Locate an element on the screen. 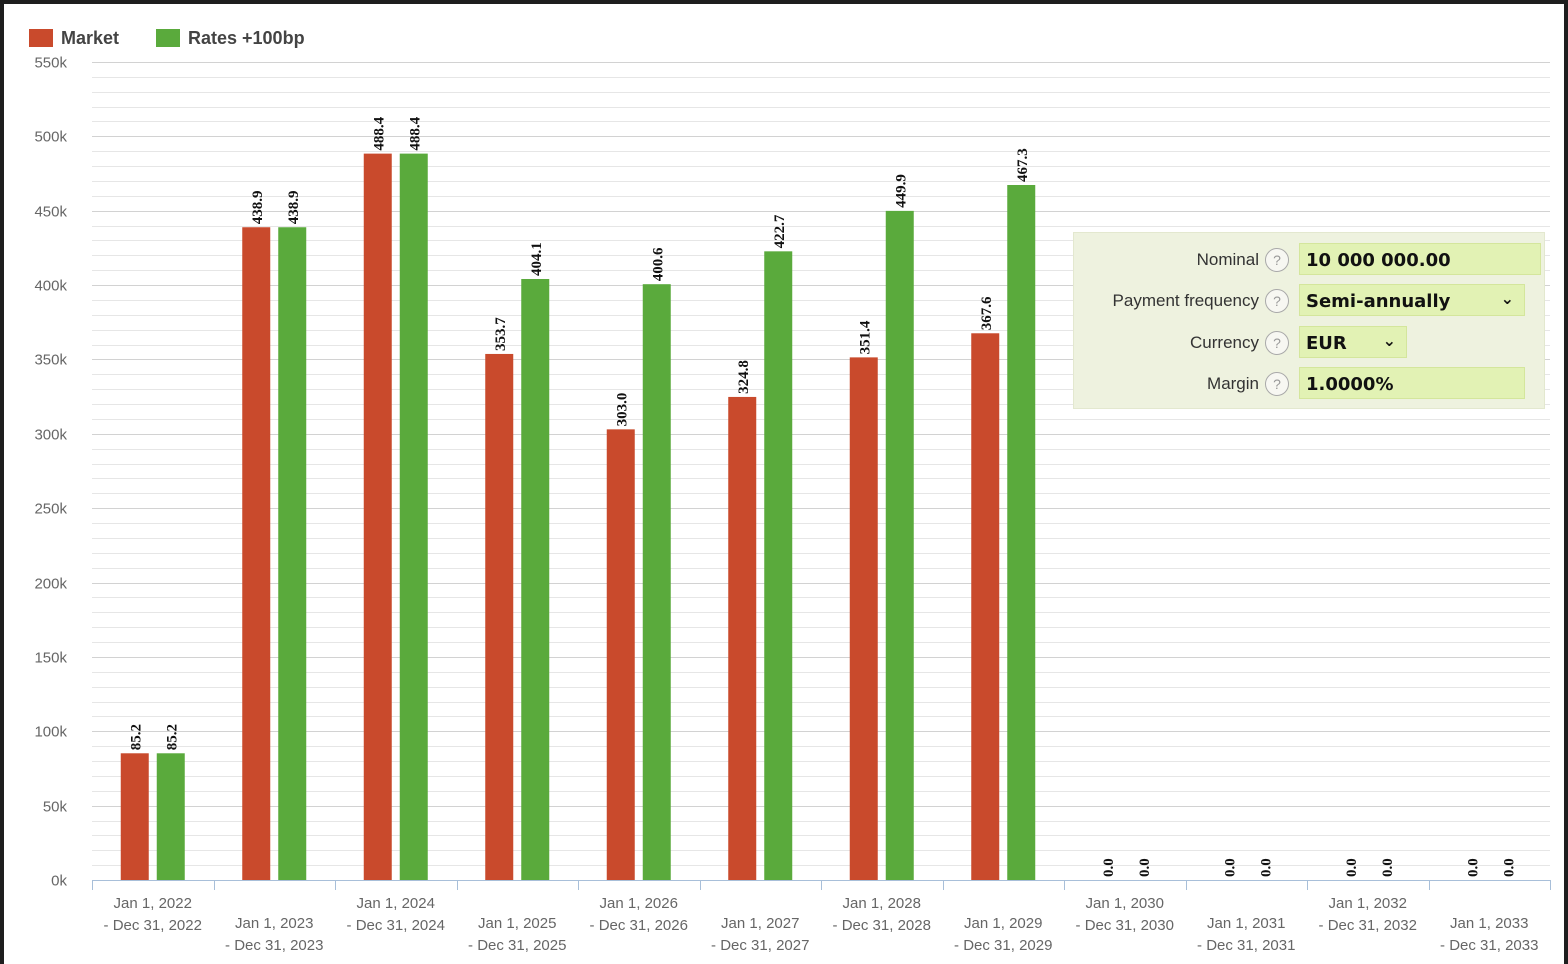 This screenshot has width=1568, height=964. x-tick-label: - Dec 31, 2028 is located at coordinates (882, 925).